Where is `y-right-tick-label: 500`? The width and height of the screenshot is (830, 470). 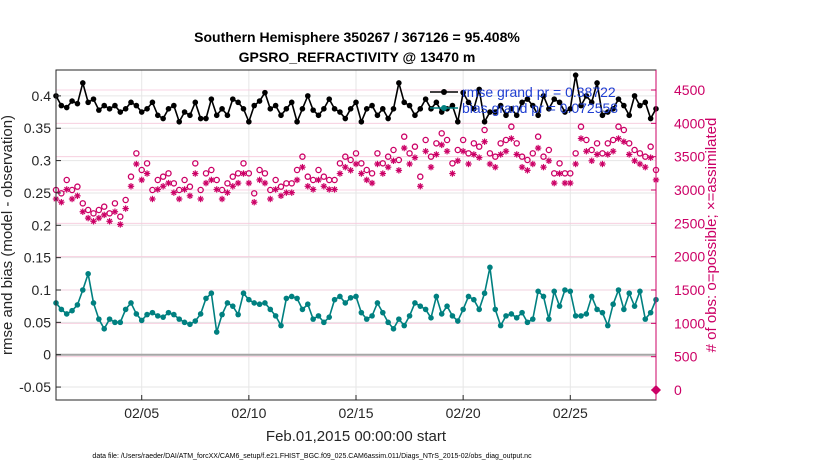
y-right-tick-label: 500 is located at coordinates (686, 357).